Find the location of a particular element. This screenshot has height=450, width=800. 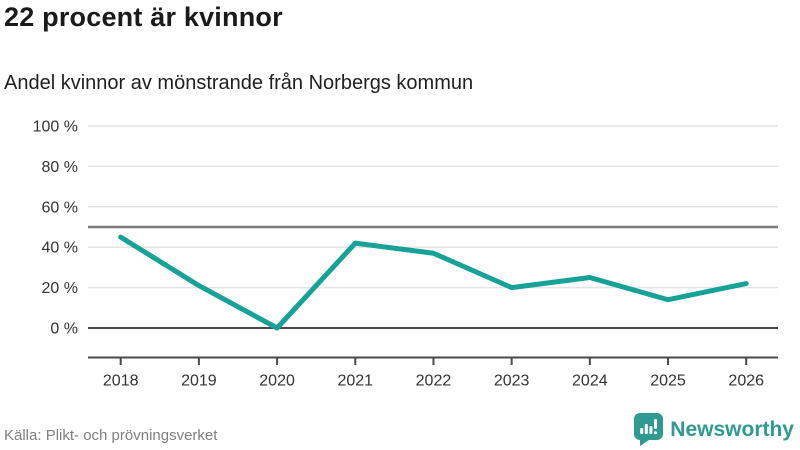

x-tick-label: 2023 is located at coordinates (512, 381).